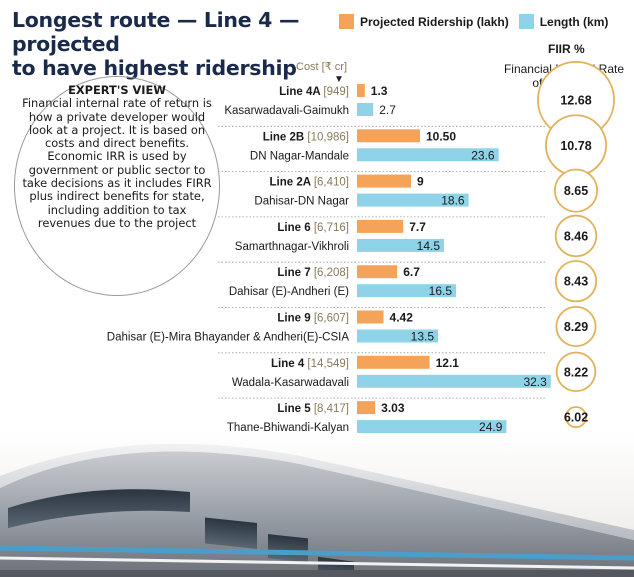 Image resolution: width=634 pixels, height=577 pixels. Describe the element at coordinates (402, 318) in the screenshot. I see `ridership-value-label: 4.42` at that location.